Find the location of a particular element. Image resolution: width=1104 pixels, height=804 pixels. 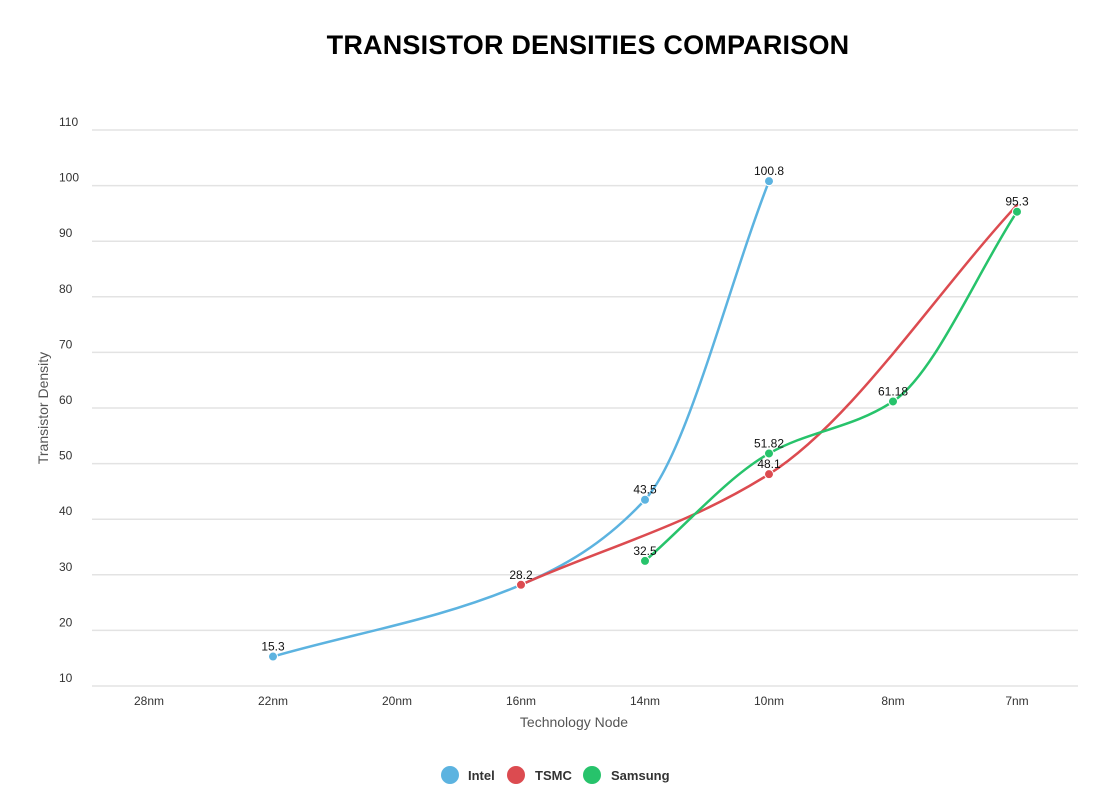

x-tick-label: 14nm is located at coordinates (645, 701).